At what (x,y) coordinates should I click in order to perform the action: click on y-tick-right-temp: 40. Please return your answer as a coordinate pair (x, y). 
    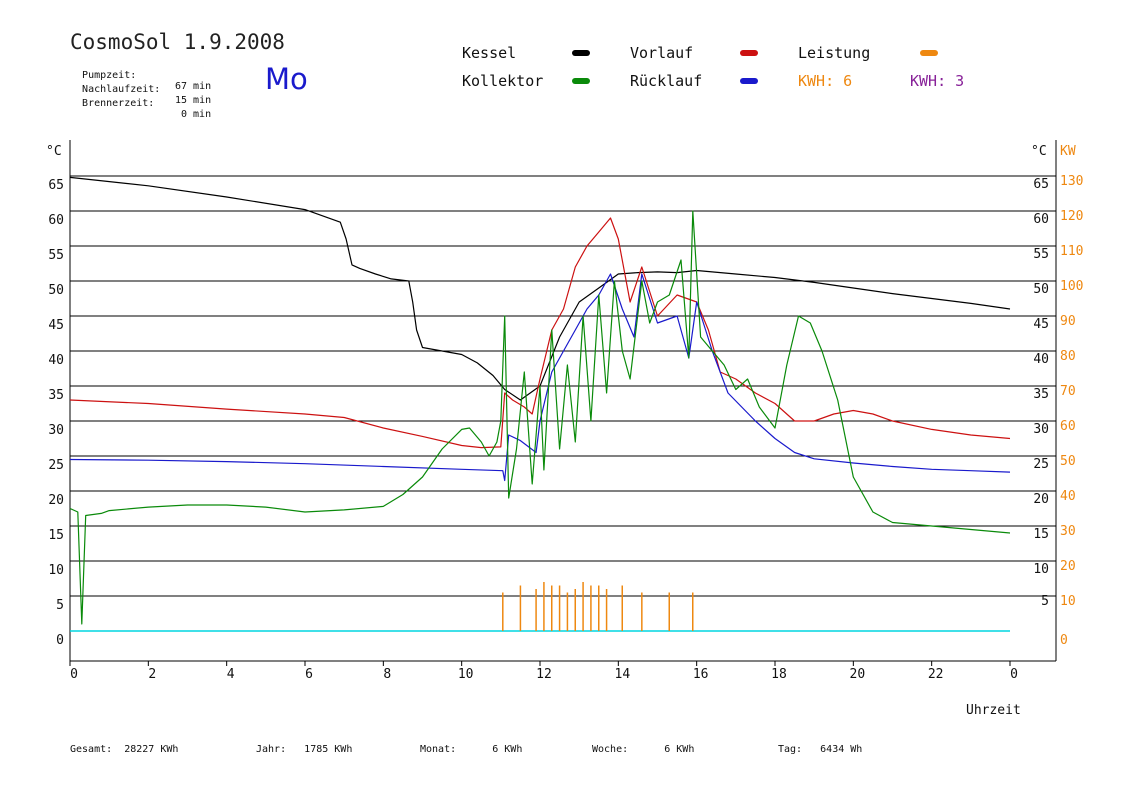
    Looking at the image, I should click on (1041, 359).